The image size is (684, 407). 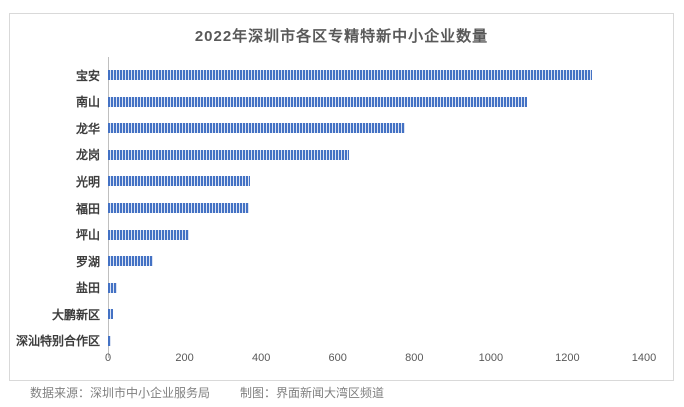 I want to click on category-label: 深汕特别合作区, so click(x=57, y=341).